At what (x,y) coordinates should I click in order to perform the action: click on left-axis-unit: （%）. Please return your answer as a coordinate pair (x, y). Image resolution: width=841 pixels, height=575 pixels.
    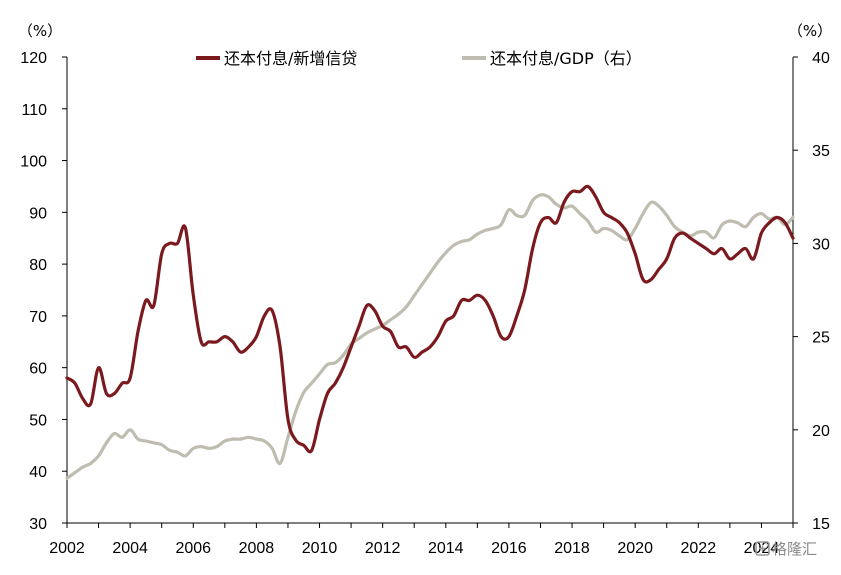
    Looking at the image, I should click on (40, 31).